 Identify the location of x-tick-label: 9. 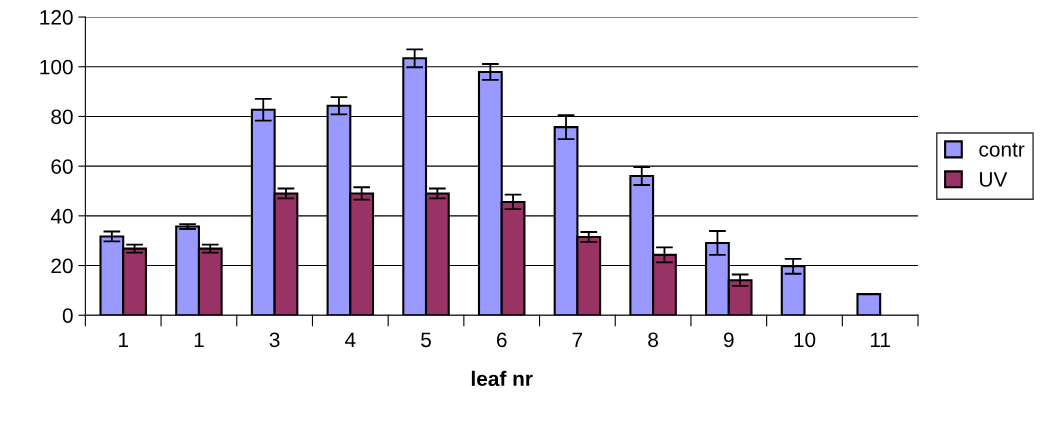
(728, 340).